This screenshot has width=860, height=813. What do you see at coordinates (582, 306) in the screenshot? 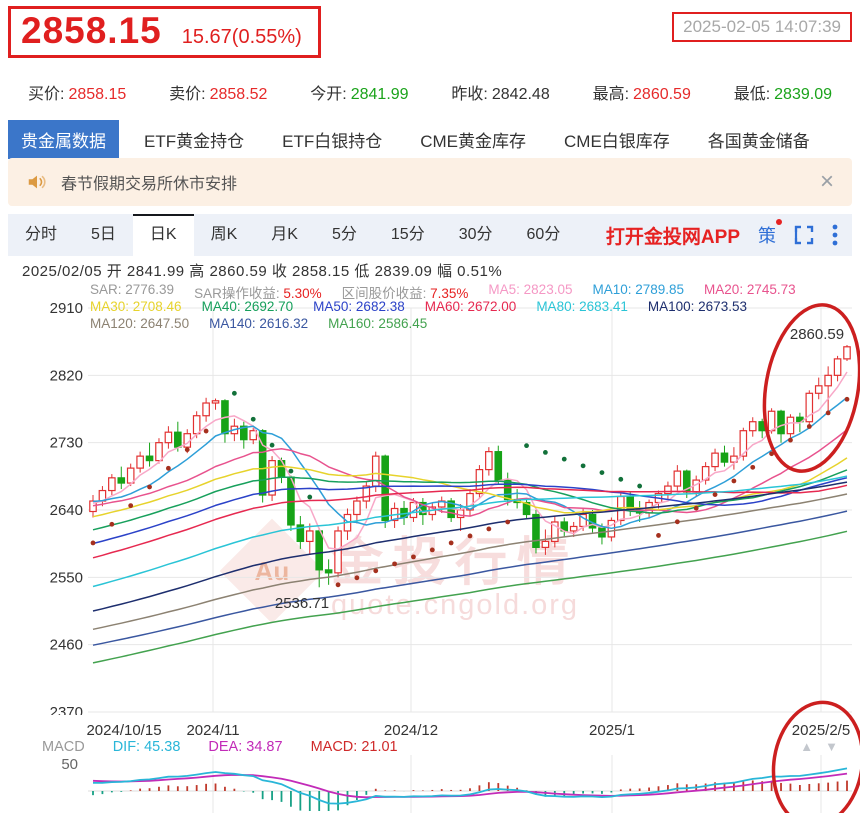
I see `indicator-item: MA80: 2683.41` at bounding box center [582, 306].